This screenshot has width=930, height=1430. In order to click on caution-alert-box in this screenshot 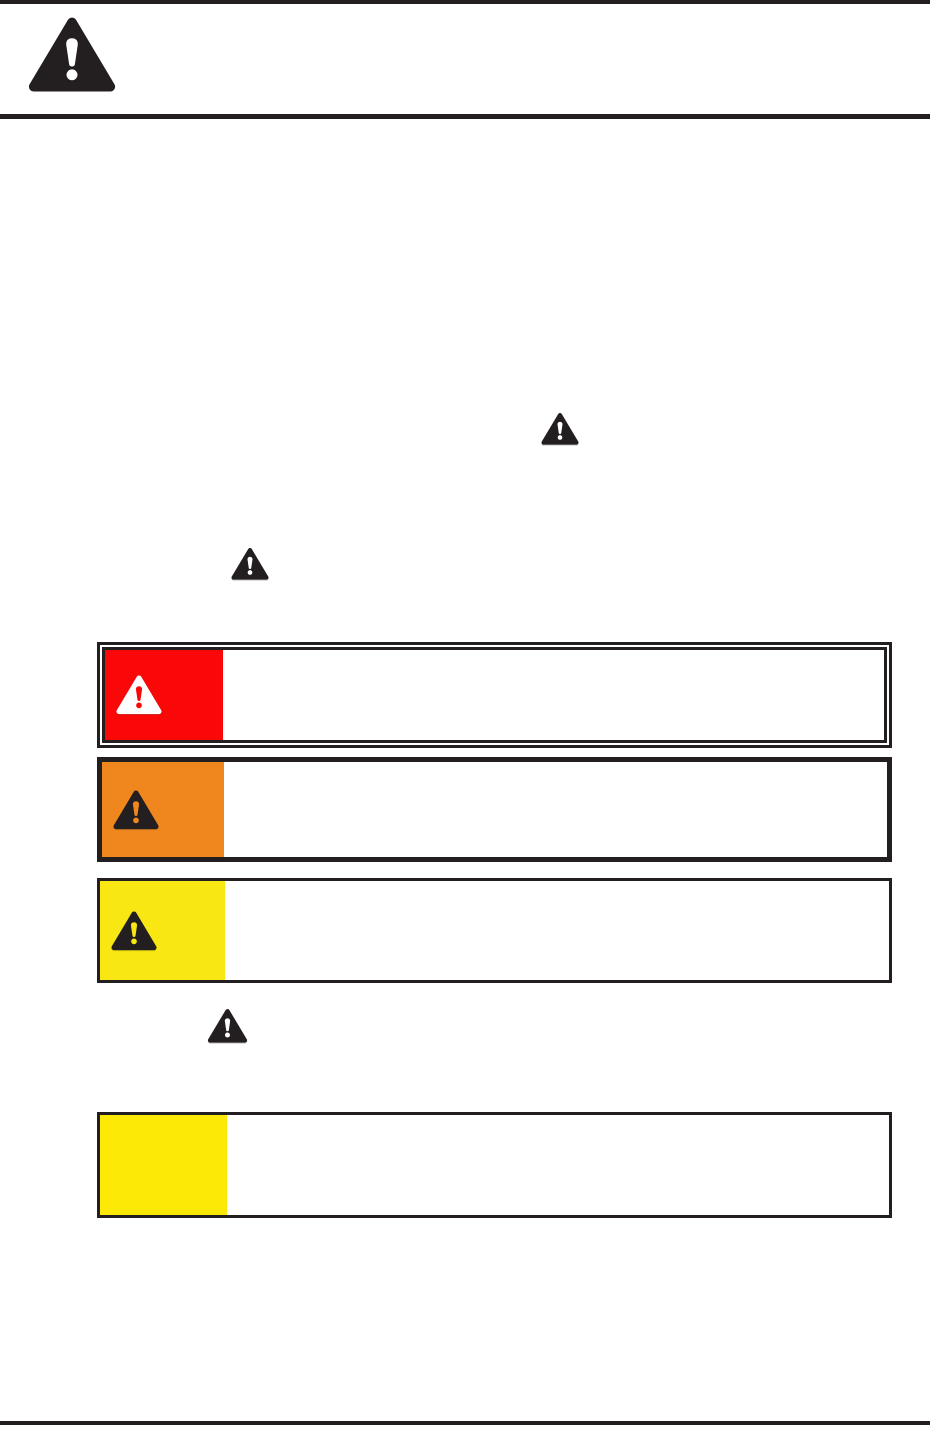, I will do `click(494, 930)`.